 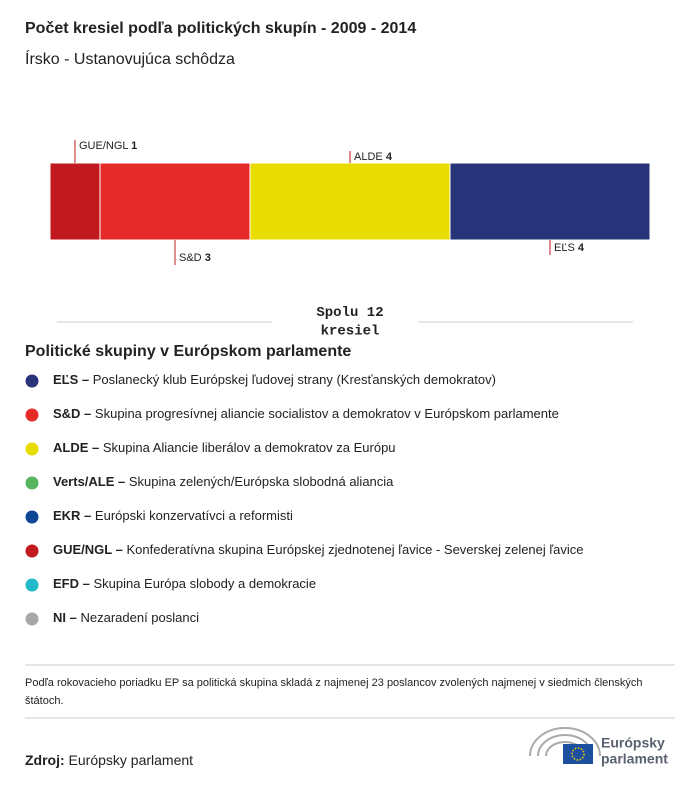 What do you see at coordinates (564, 248) in the screenshot?
I see `segment-name: EĽS` at bounding box center [564, 248].